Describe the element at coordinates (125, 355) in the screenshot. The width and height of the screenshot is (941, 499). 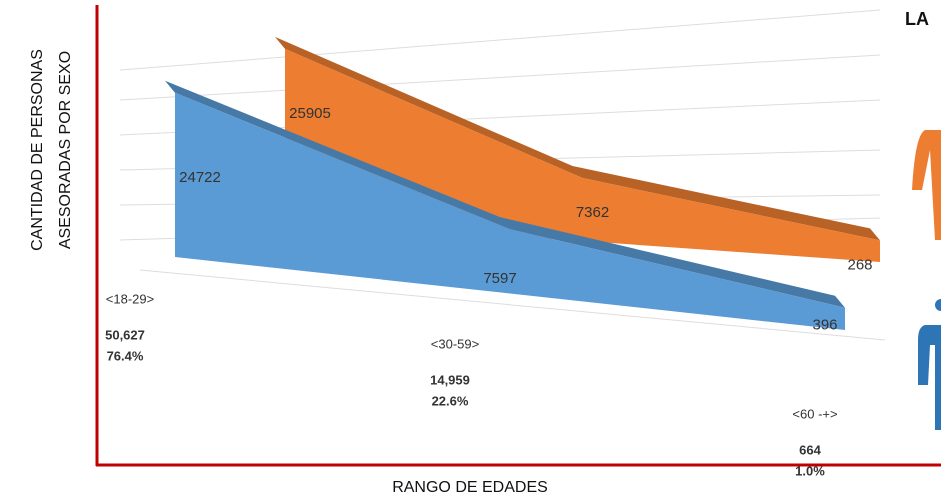
I see `percentage-label: 76.4%` at that location.